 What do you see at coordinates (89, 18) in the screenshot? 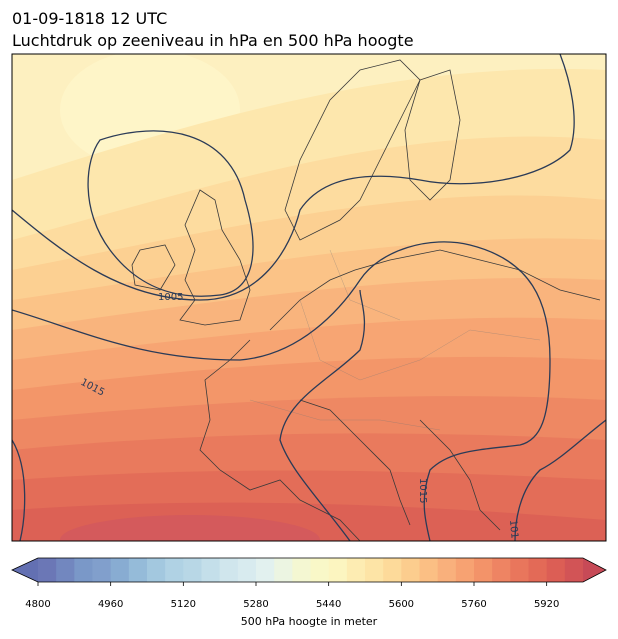
I see `title-line-1: 01-09-1818 12 UTC` at bounding box center [89, 18].